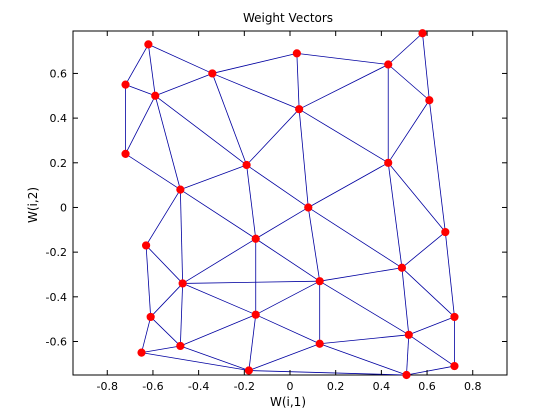 This screenshot has width=560, height=420. I want to click on x-tick-label: 0.6, so click(427, 386).